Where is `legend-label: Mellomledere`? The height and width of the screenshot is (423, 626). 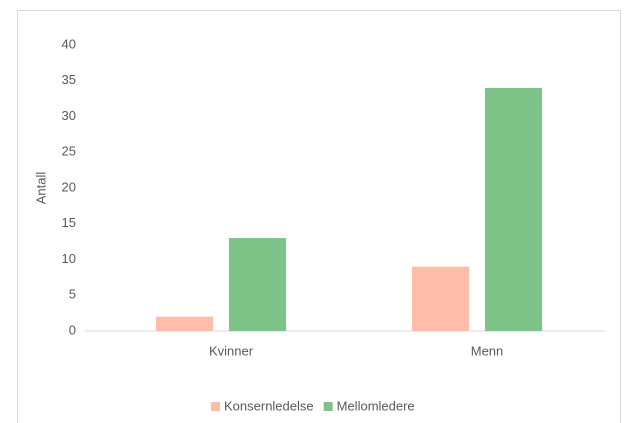
legend-label: Mellomledere is located at coordinates (376, 405).